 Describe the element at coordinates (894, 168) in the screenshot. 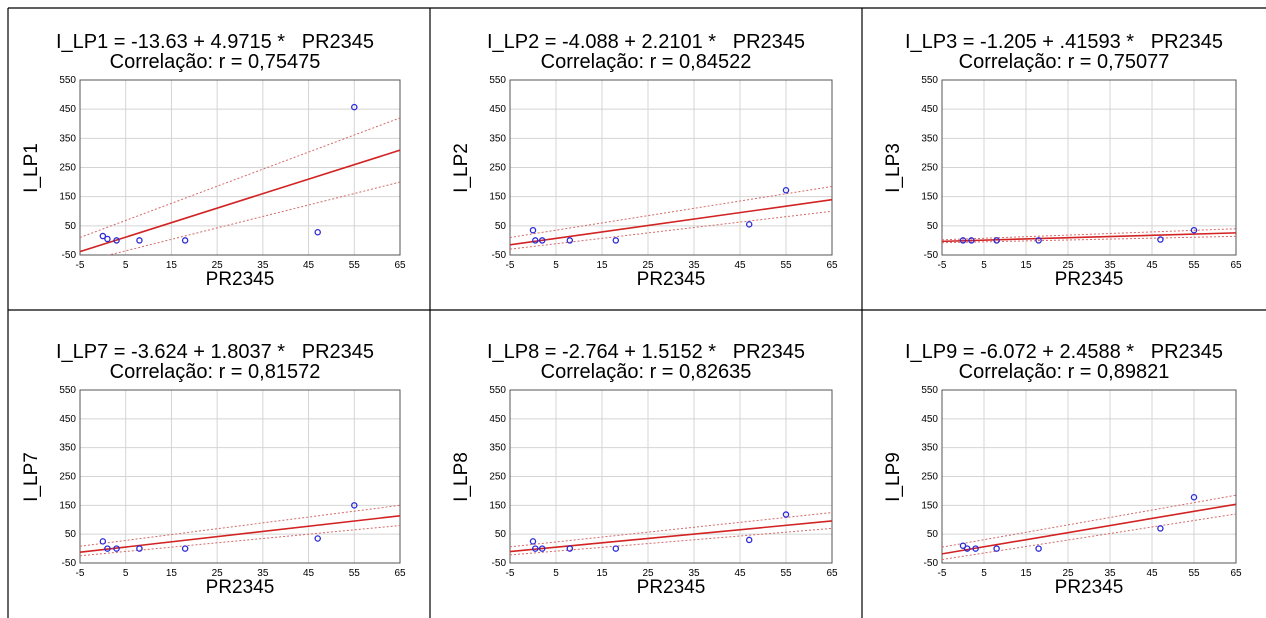

I see `y-axis-label: I_LP3` at that location.